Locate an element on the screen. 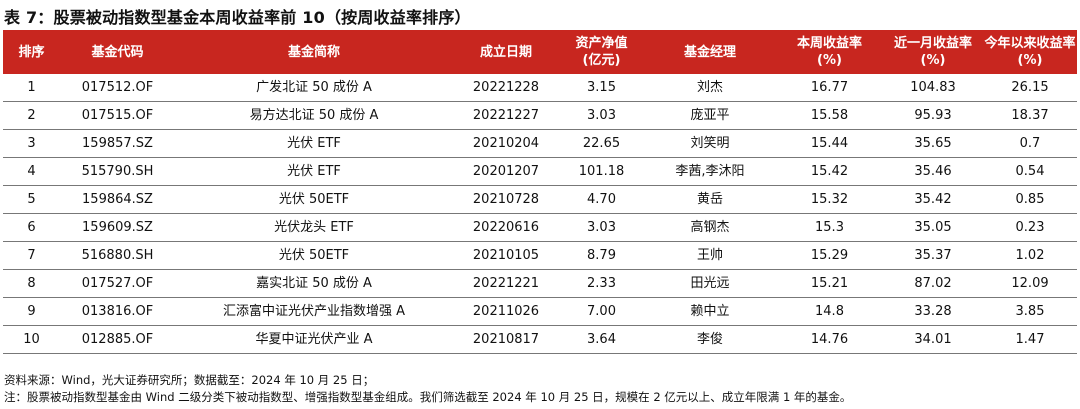 The height and width of the screenshot is (409, 1080). cell-monthly-return: 35.46 is located at coordinates (933, 171).